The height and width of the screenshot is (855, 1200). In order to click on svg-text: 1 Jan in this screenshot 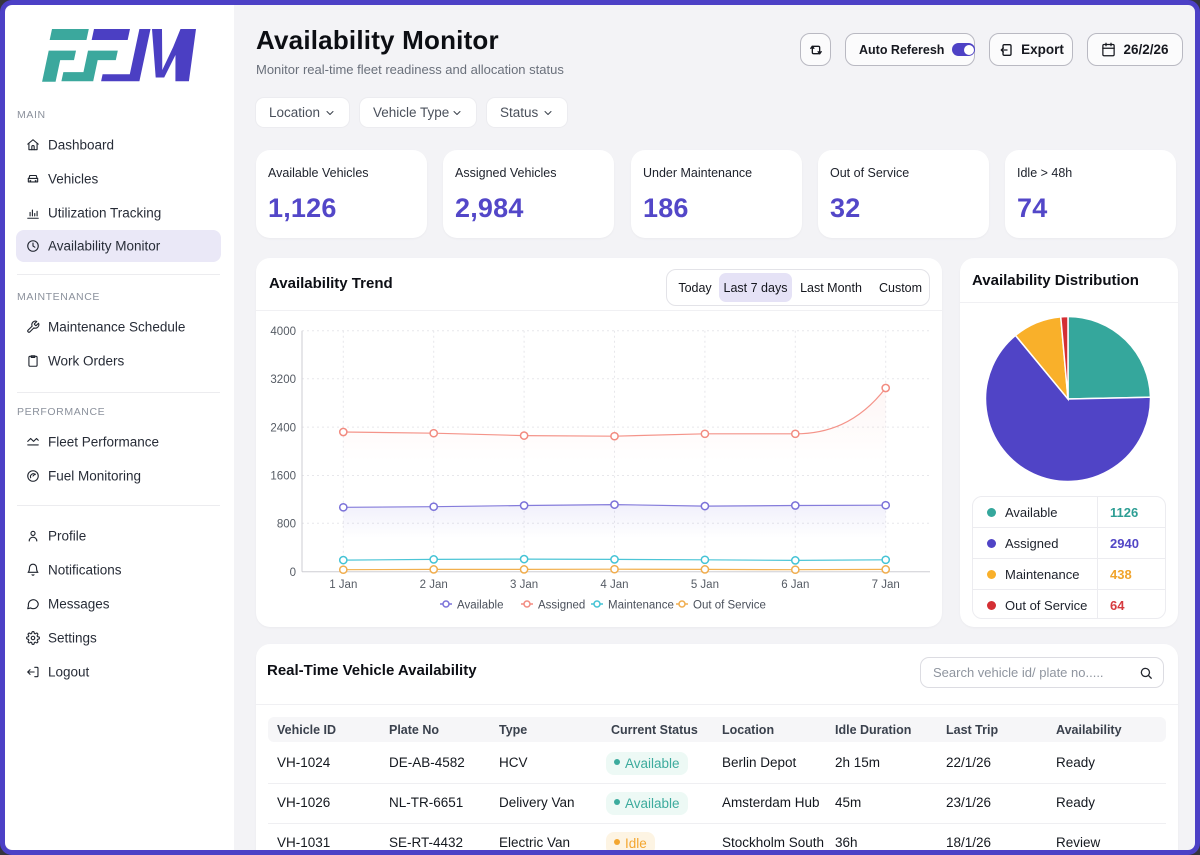, I will do `click(343, 585)`.